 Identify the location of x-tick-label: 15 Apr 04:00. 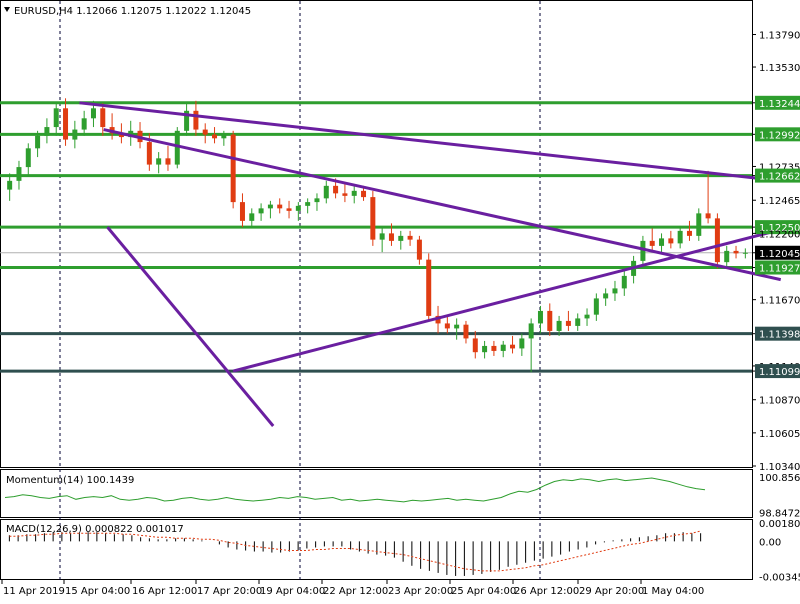
(97, 591).